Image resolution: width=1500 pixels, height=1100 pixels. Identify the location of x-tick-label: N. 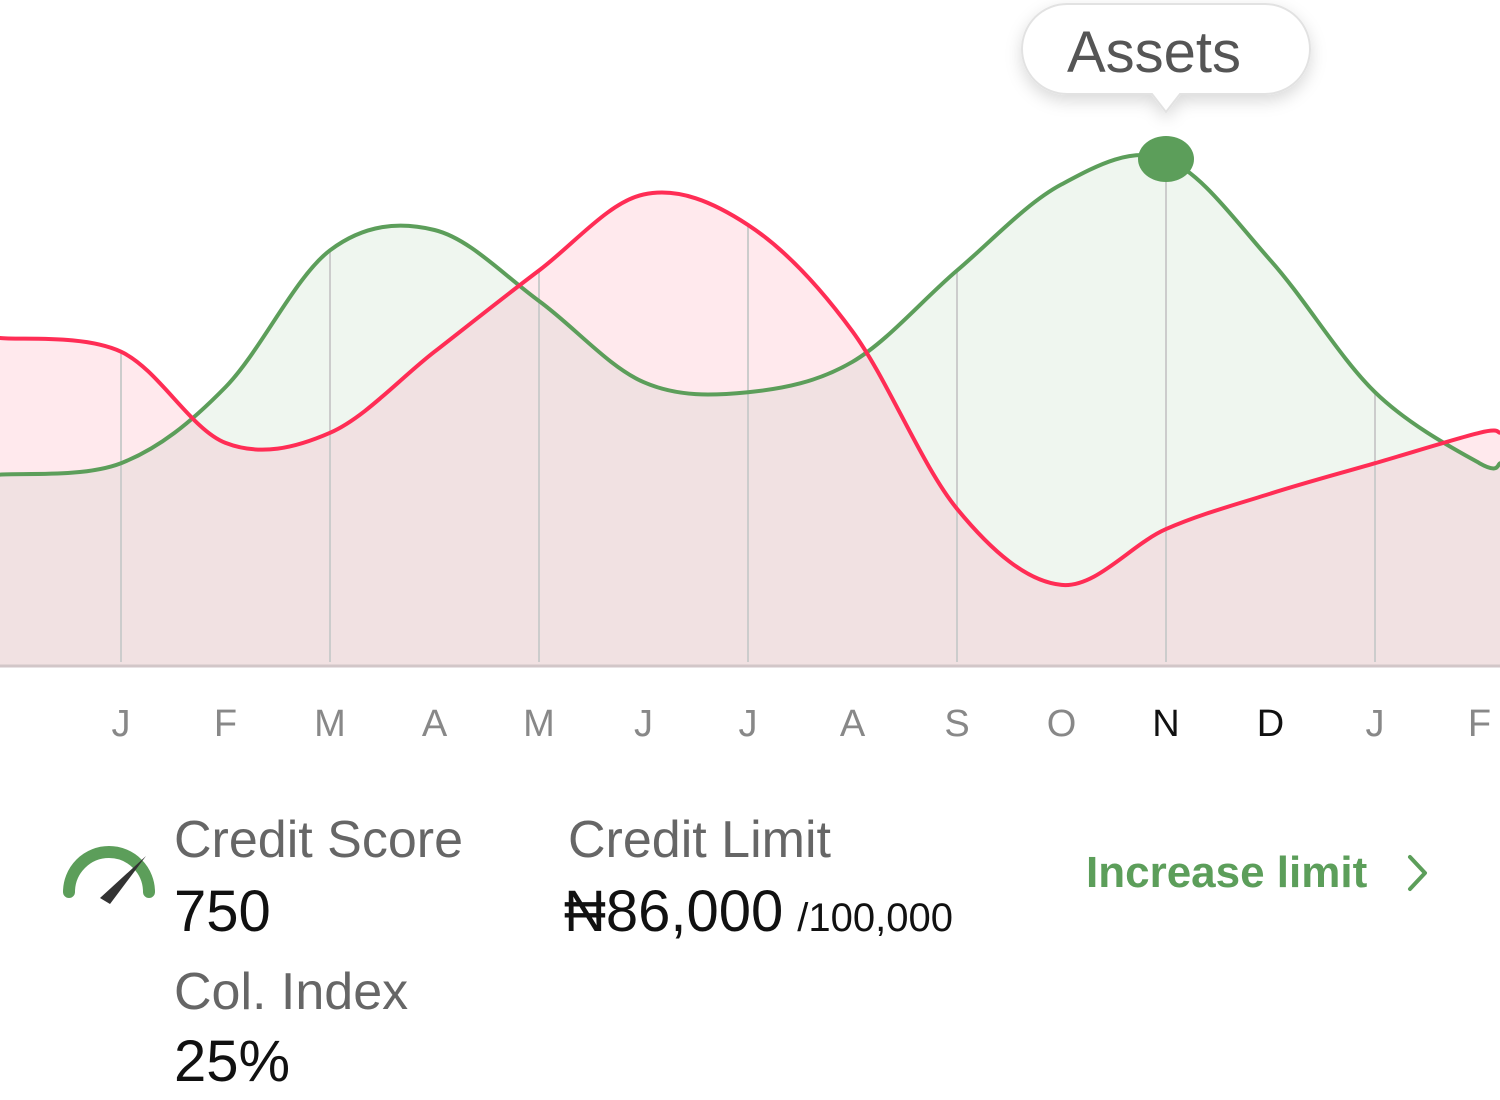
(1165, 724).